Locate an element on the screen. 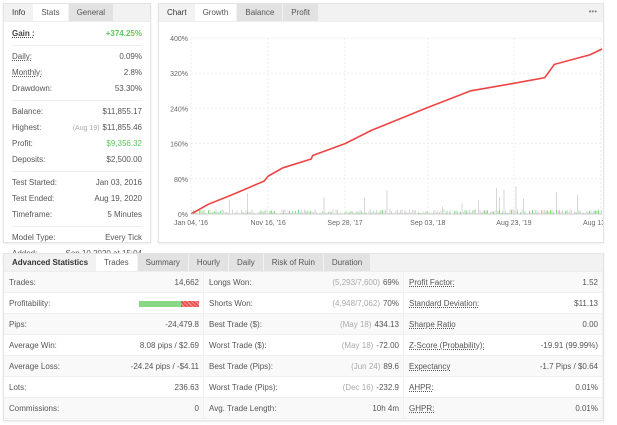 The width and height of the screenshot is (617, 425). stat-value-wrap: Aug 19, 2020 is located at coordinates (118, 199).